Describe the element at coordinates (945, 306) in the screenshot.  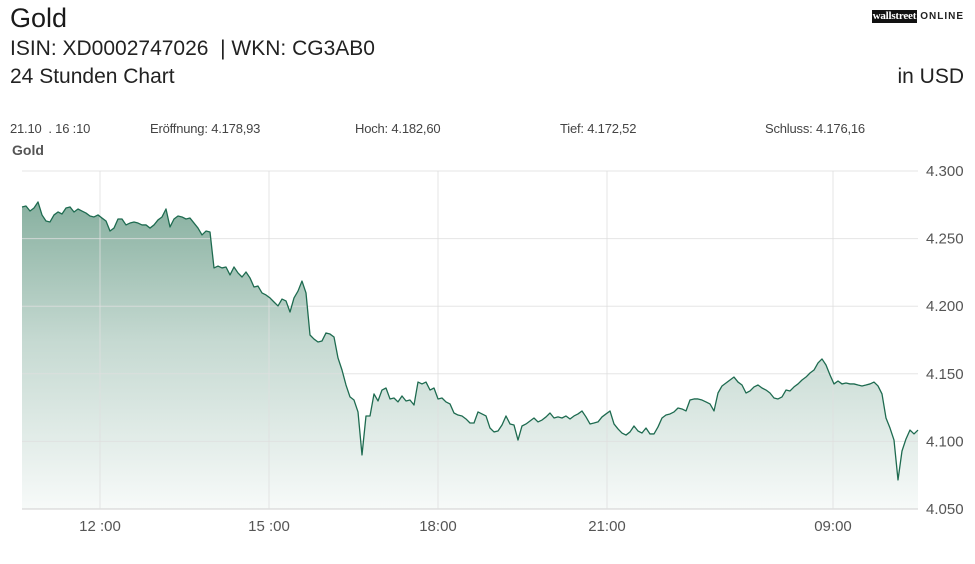
I see `y-tick-label: 4.200` at that location.